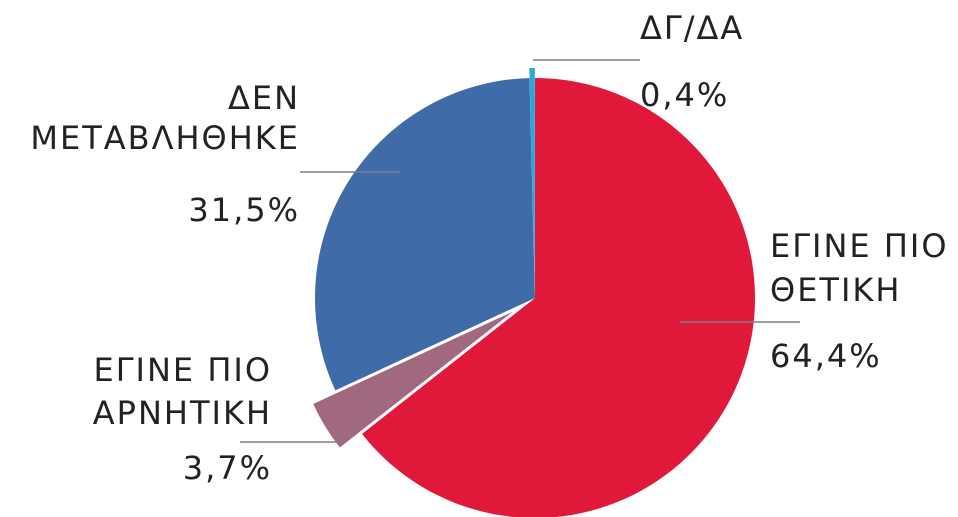 The width and height of the screenshot is (958, 517). What do you see at coordinates (835, 290) in the screenshot?
I see `slice-label: ΘΕΤΙΚΗ` at bounding box center [835, 290].